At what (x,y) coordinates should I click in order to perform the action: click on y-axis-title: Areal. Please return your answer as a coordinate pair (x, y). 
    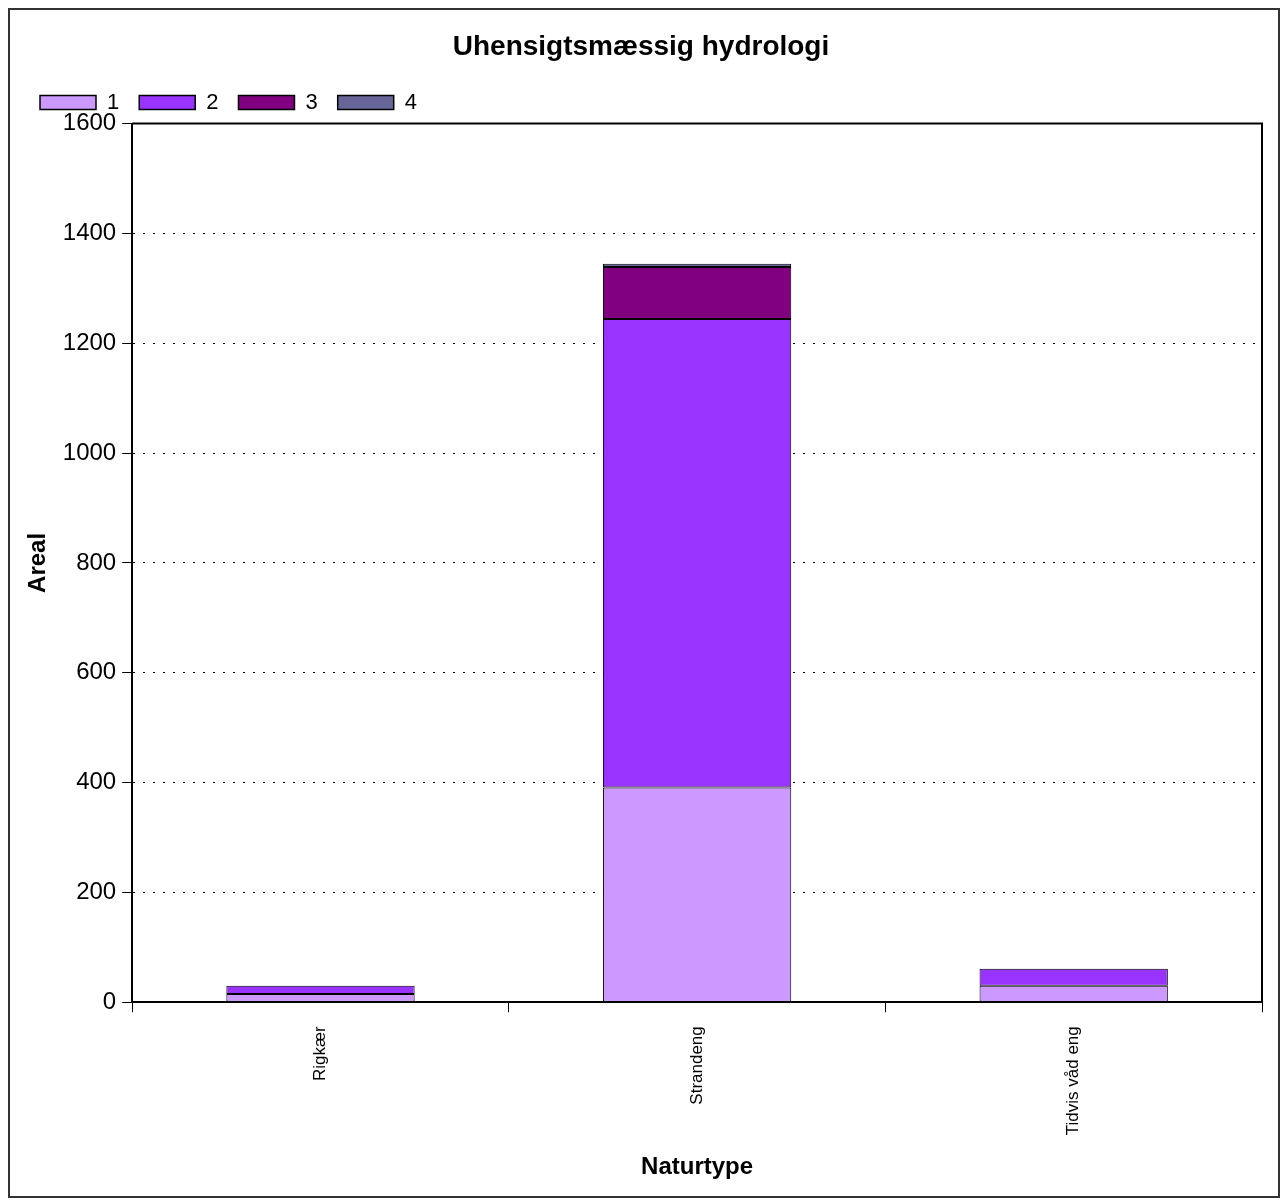
    Looking at the image, I should click on (37, 562).